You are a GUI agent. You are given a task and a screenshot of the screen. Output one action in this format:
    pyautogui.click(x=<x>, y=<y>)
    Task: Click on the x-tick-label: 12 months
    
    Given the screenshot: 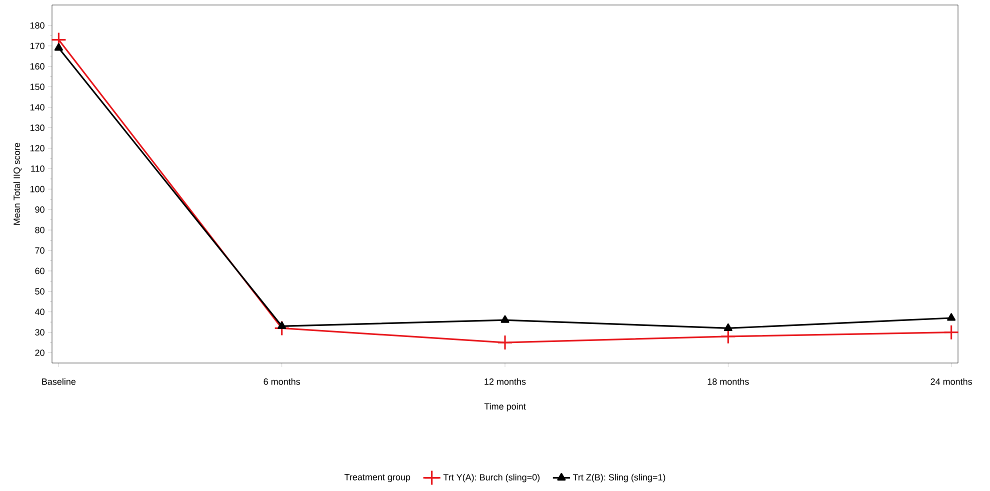 What is the action you would take?
    pyautogui.click(x=505, y=381)
    